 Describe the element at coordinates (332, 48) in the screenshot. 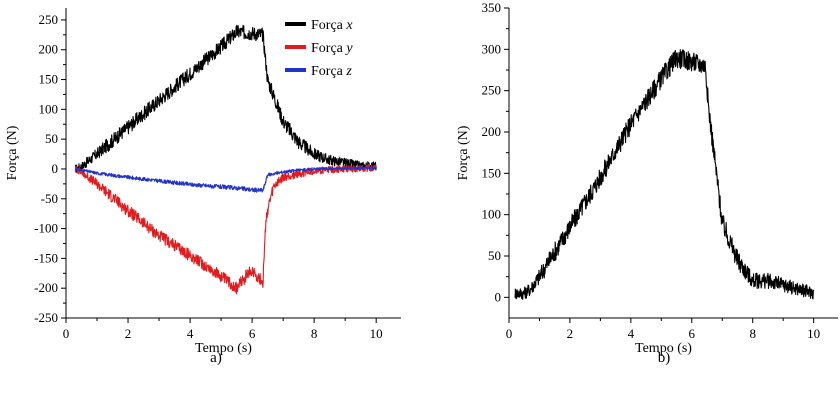

I see `legend-entry: Força y` at that location.